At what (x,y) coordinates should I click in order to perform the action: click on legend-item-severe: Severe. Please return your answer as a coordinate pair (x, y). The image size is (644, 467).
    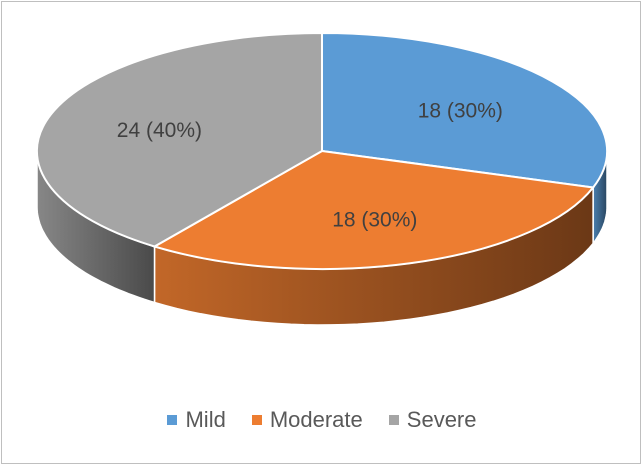
    Looking at the image, I should click on (432, 420).